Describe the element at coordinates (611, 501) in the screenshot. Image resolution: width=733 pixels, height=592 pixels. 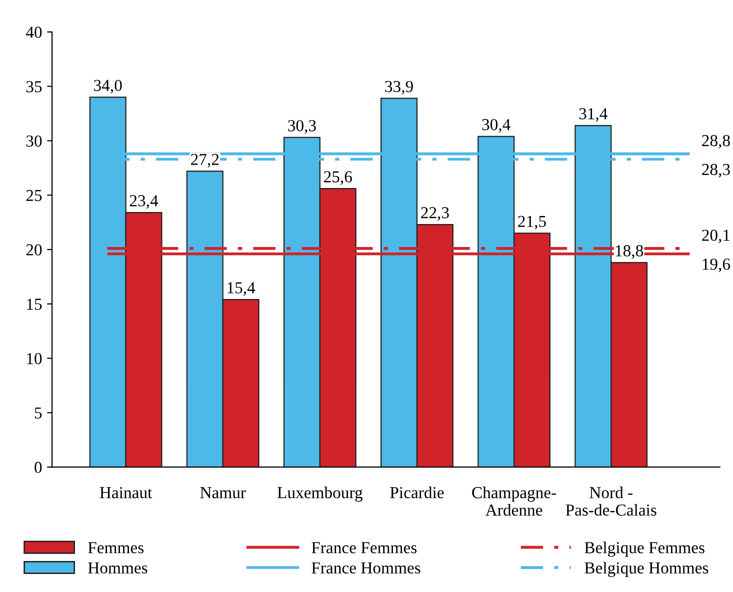
I see `x-tick-label: Nord - Pas-de-Calais` at that location.